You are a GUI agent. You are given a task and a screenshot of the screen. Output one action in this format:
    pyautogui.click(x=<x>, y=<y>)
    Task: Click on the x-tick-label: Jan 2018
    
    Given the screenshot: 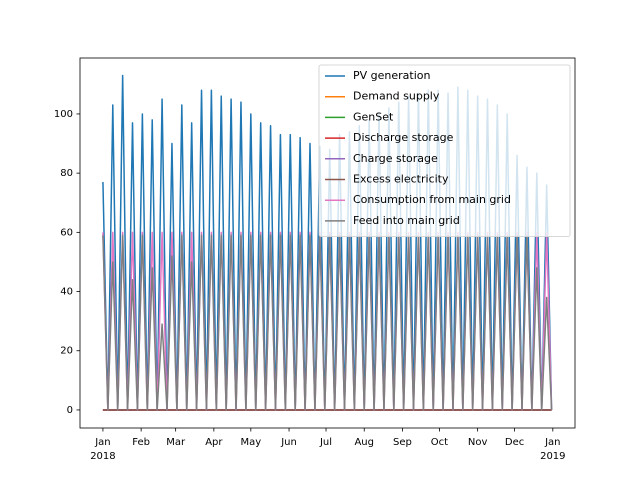 What is the action you would take?
    pyautogui.click(x=102, y=449)
    